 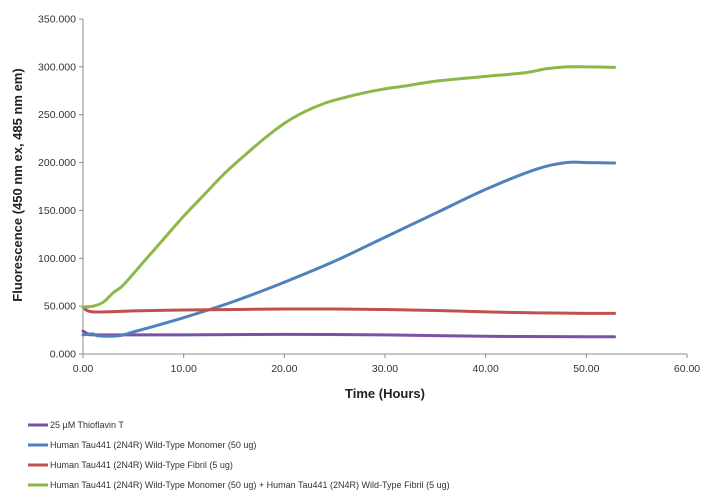 What do you see at coordinates (57, 163) in the screenshot?
I see `y-tick-label: 200.000` at bounding box center [57, 163].